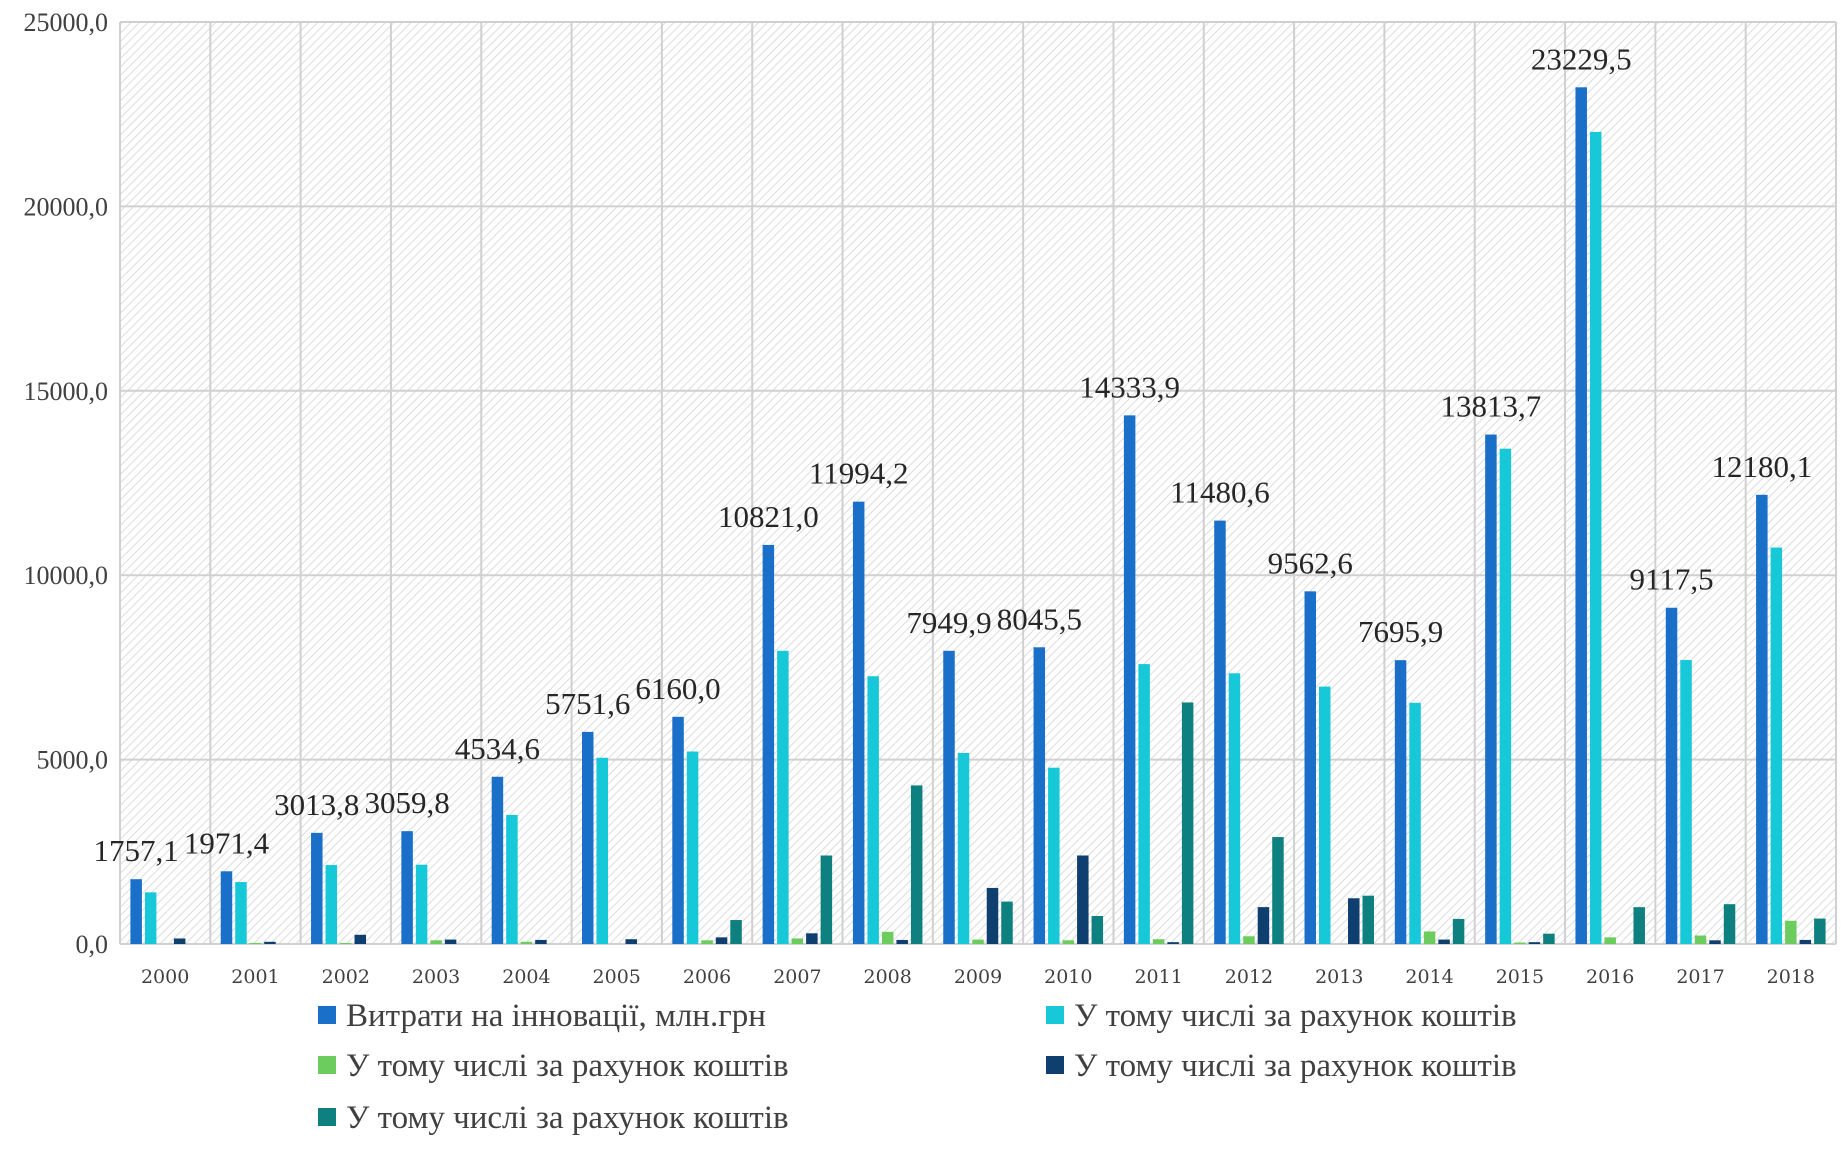 Image resolution: width=1841 pixels, height=1151 pixels. Describe the element at coordinates (768, 516) in the screenshot. I see `data-label: 10821,0` at that location.